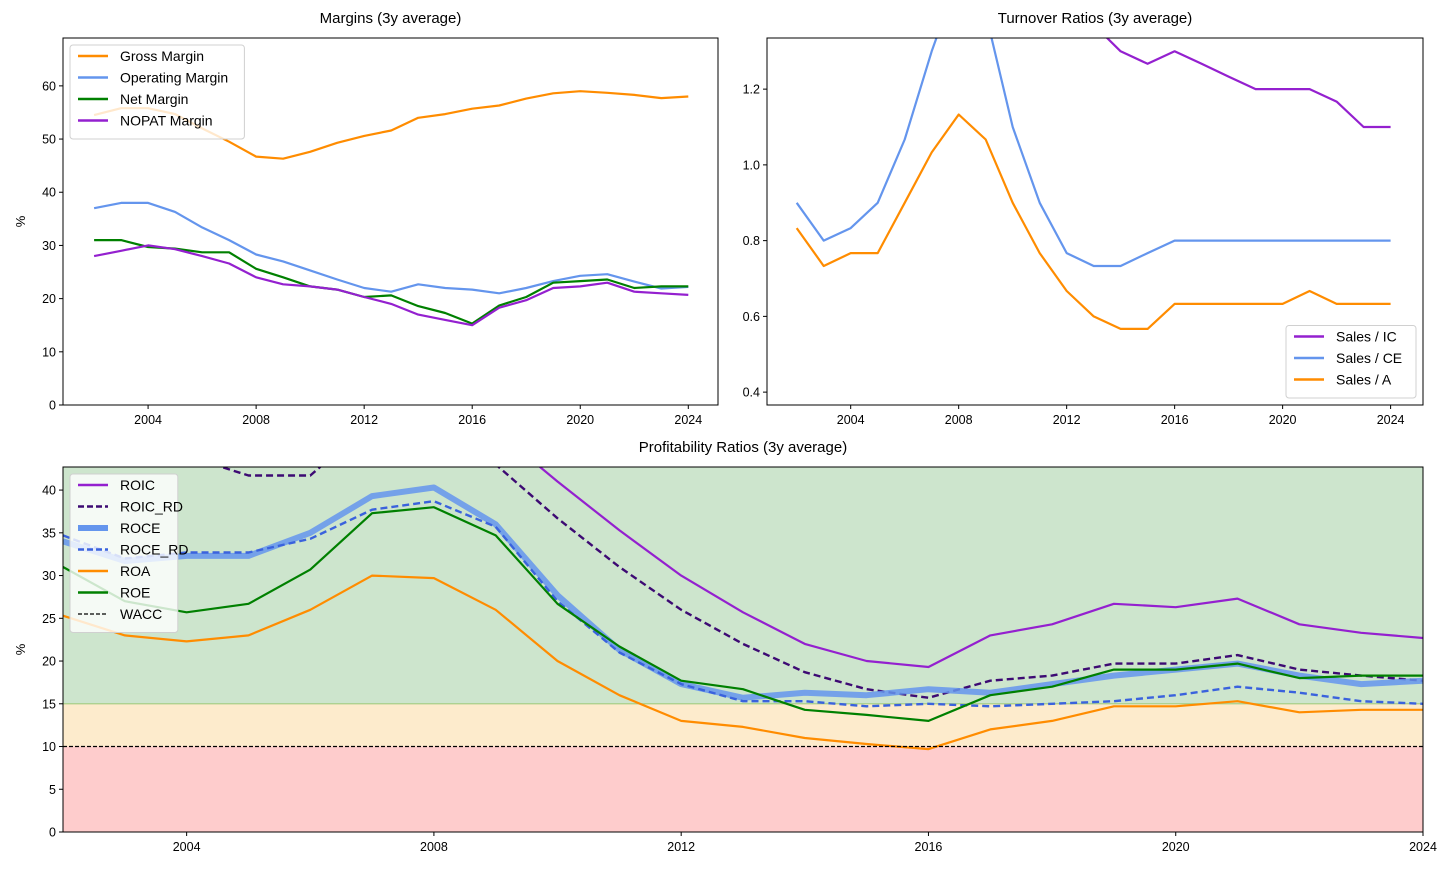 This screenshot has width=1456, height=874. Describe the element at coordinates (1369, 358) in the screenshot. I see `legend-label: Sales / CE` at that location.